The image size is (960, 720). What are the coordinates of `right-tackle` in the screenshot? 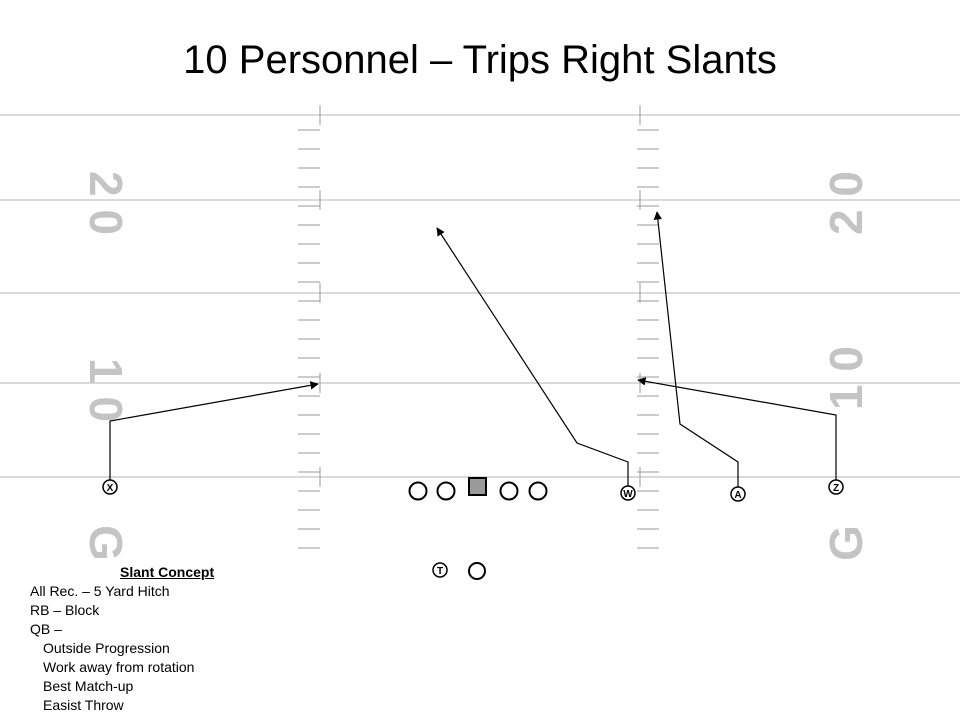 It's located at (538, 491).